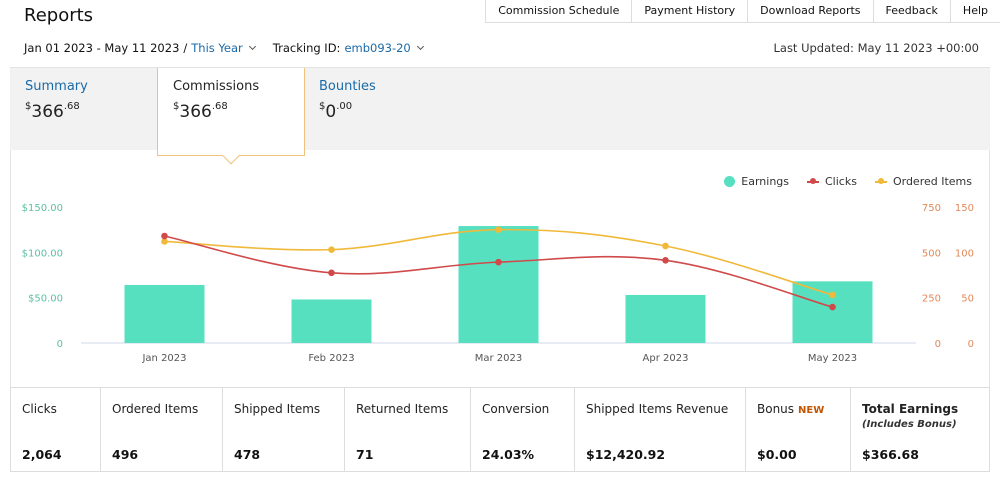 The height and width of the screenshot is (478, 1000). What do you see at coordinates (811, 410) in the screenshot?
I see `new-badge: NEW` at bounding box center [811, 410].